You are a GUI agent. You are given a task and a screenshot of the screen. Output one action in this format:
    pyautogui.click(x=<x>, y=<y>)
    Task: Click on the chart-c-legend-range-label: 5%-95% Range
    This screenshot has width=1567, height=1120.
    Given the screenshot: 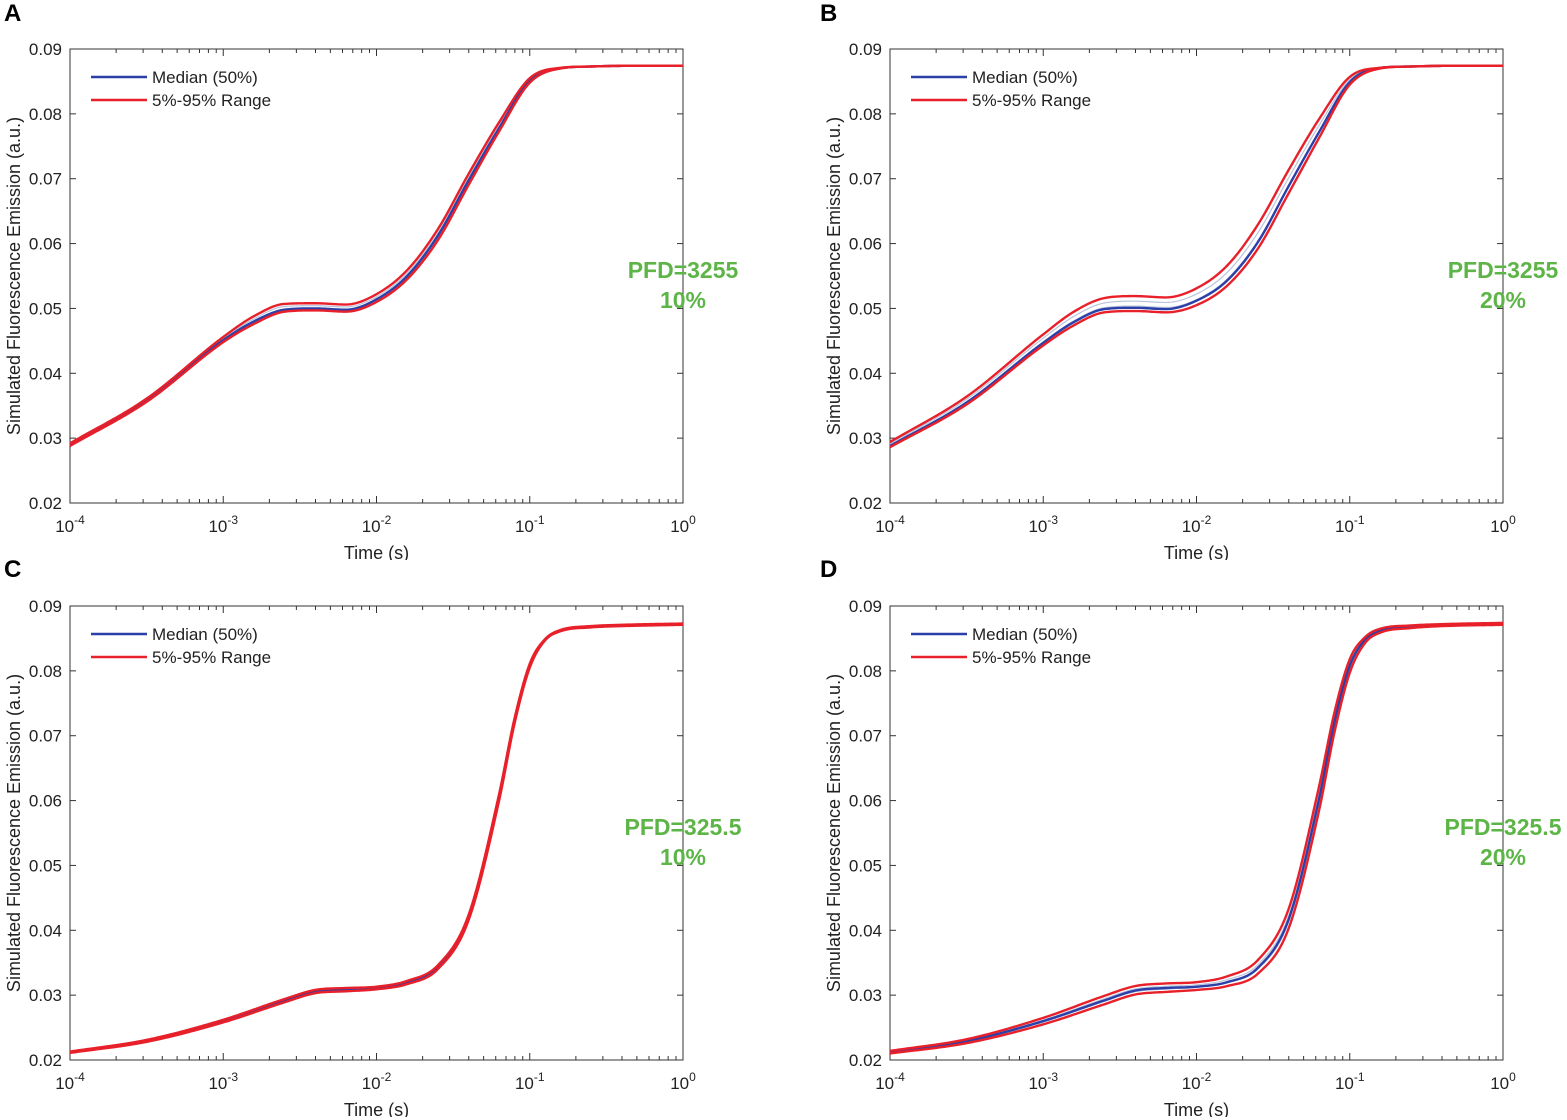 What is the action you would take?
    pyautogui.click(x=211, y=657)
    